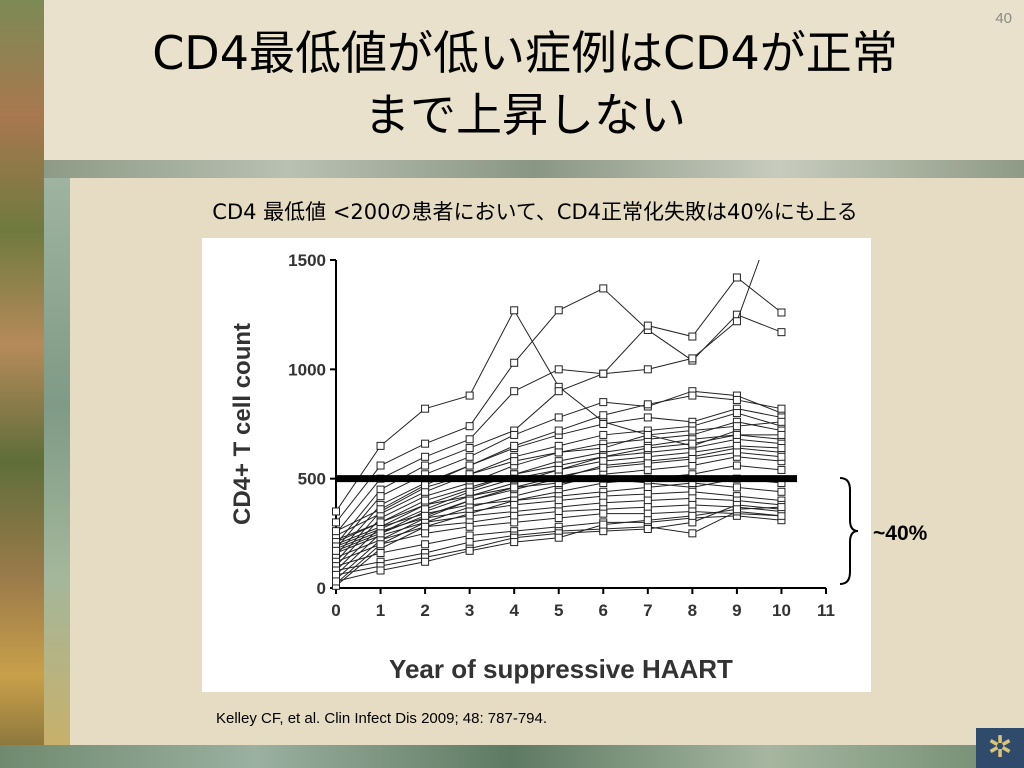  I want to click on y-tick-label: 0, so click(321, 588).